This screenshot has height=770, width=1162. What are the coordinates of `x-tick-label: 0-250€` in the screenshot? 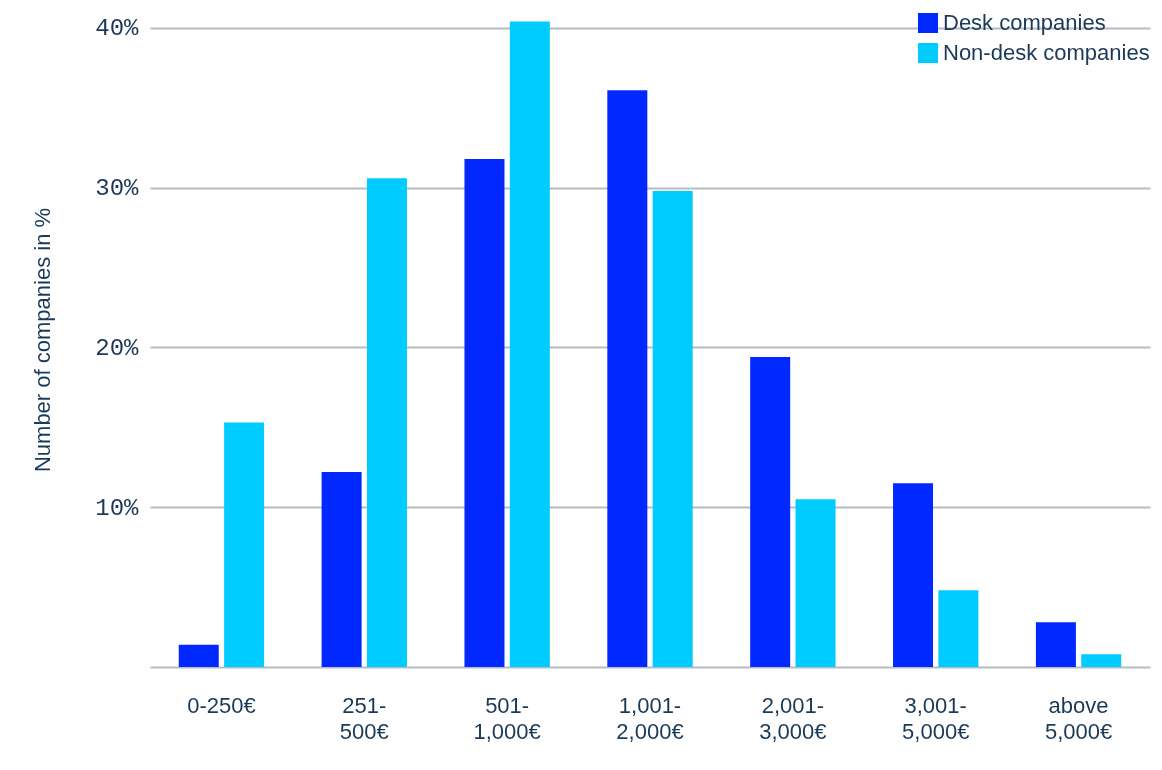 It's located at (221, 705).